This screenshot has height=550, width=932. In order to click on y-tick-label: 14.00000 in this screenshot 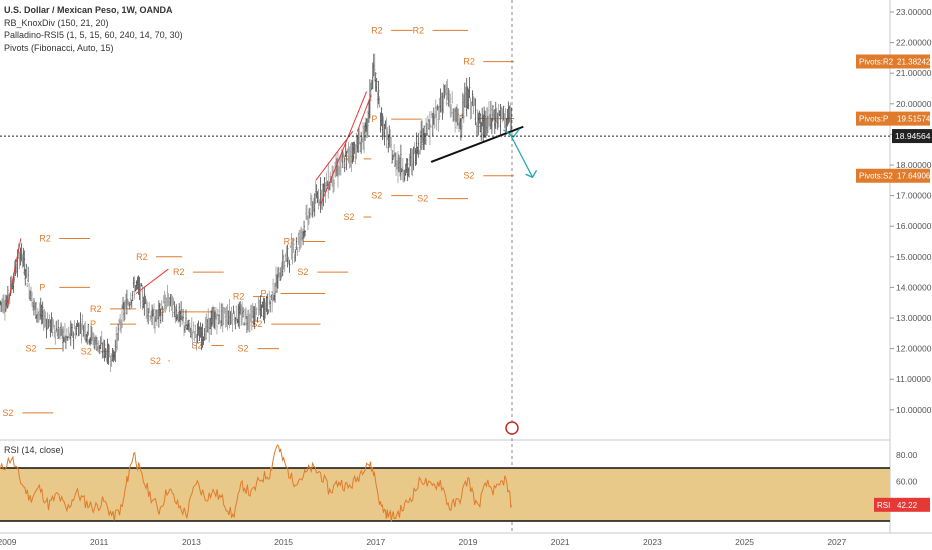, I will do `click(914, 287)`.